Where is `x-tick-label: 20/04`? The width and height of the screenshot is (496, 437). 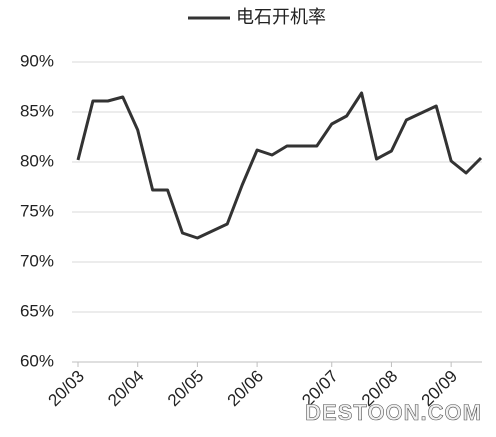
x-tick-label: 20/04 is located at coordinates (126, 389).